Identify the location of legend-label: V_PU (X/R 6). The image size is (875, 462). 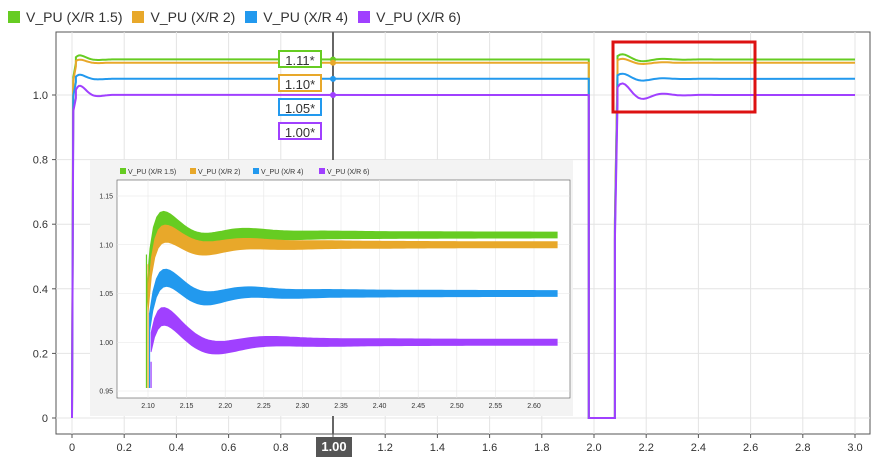
(418, 17).